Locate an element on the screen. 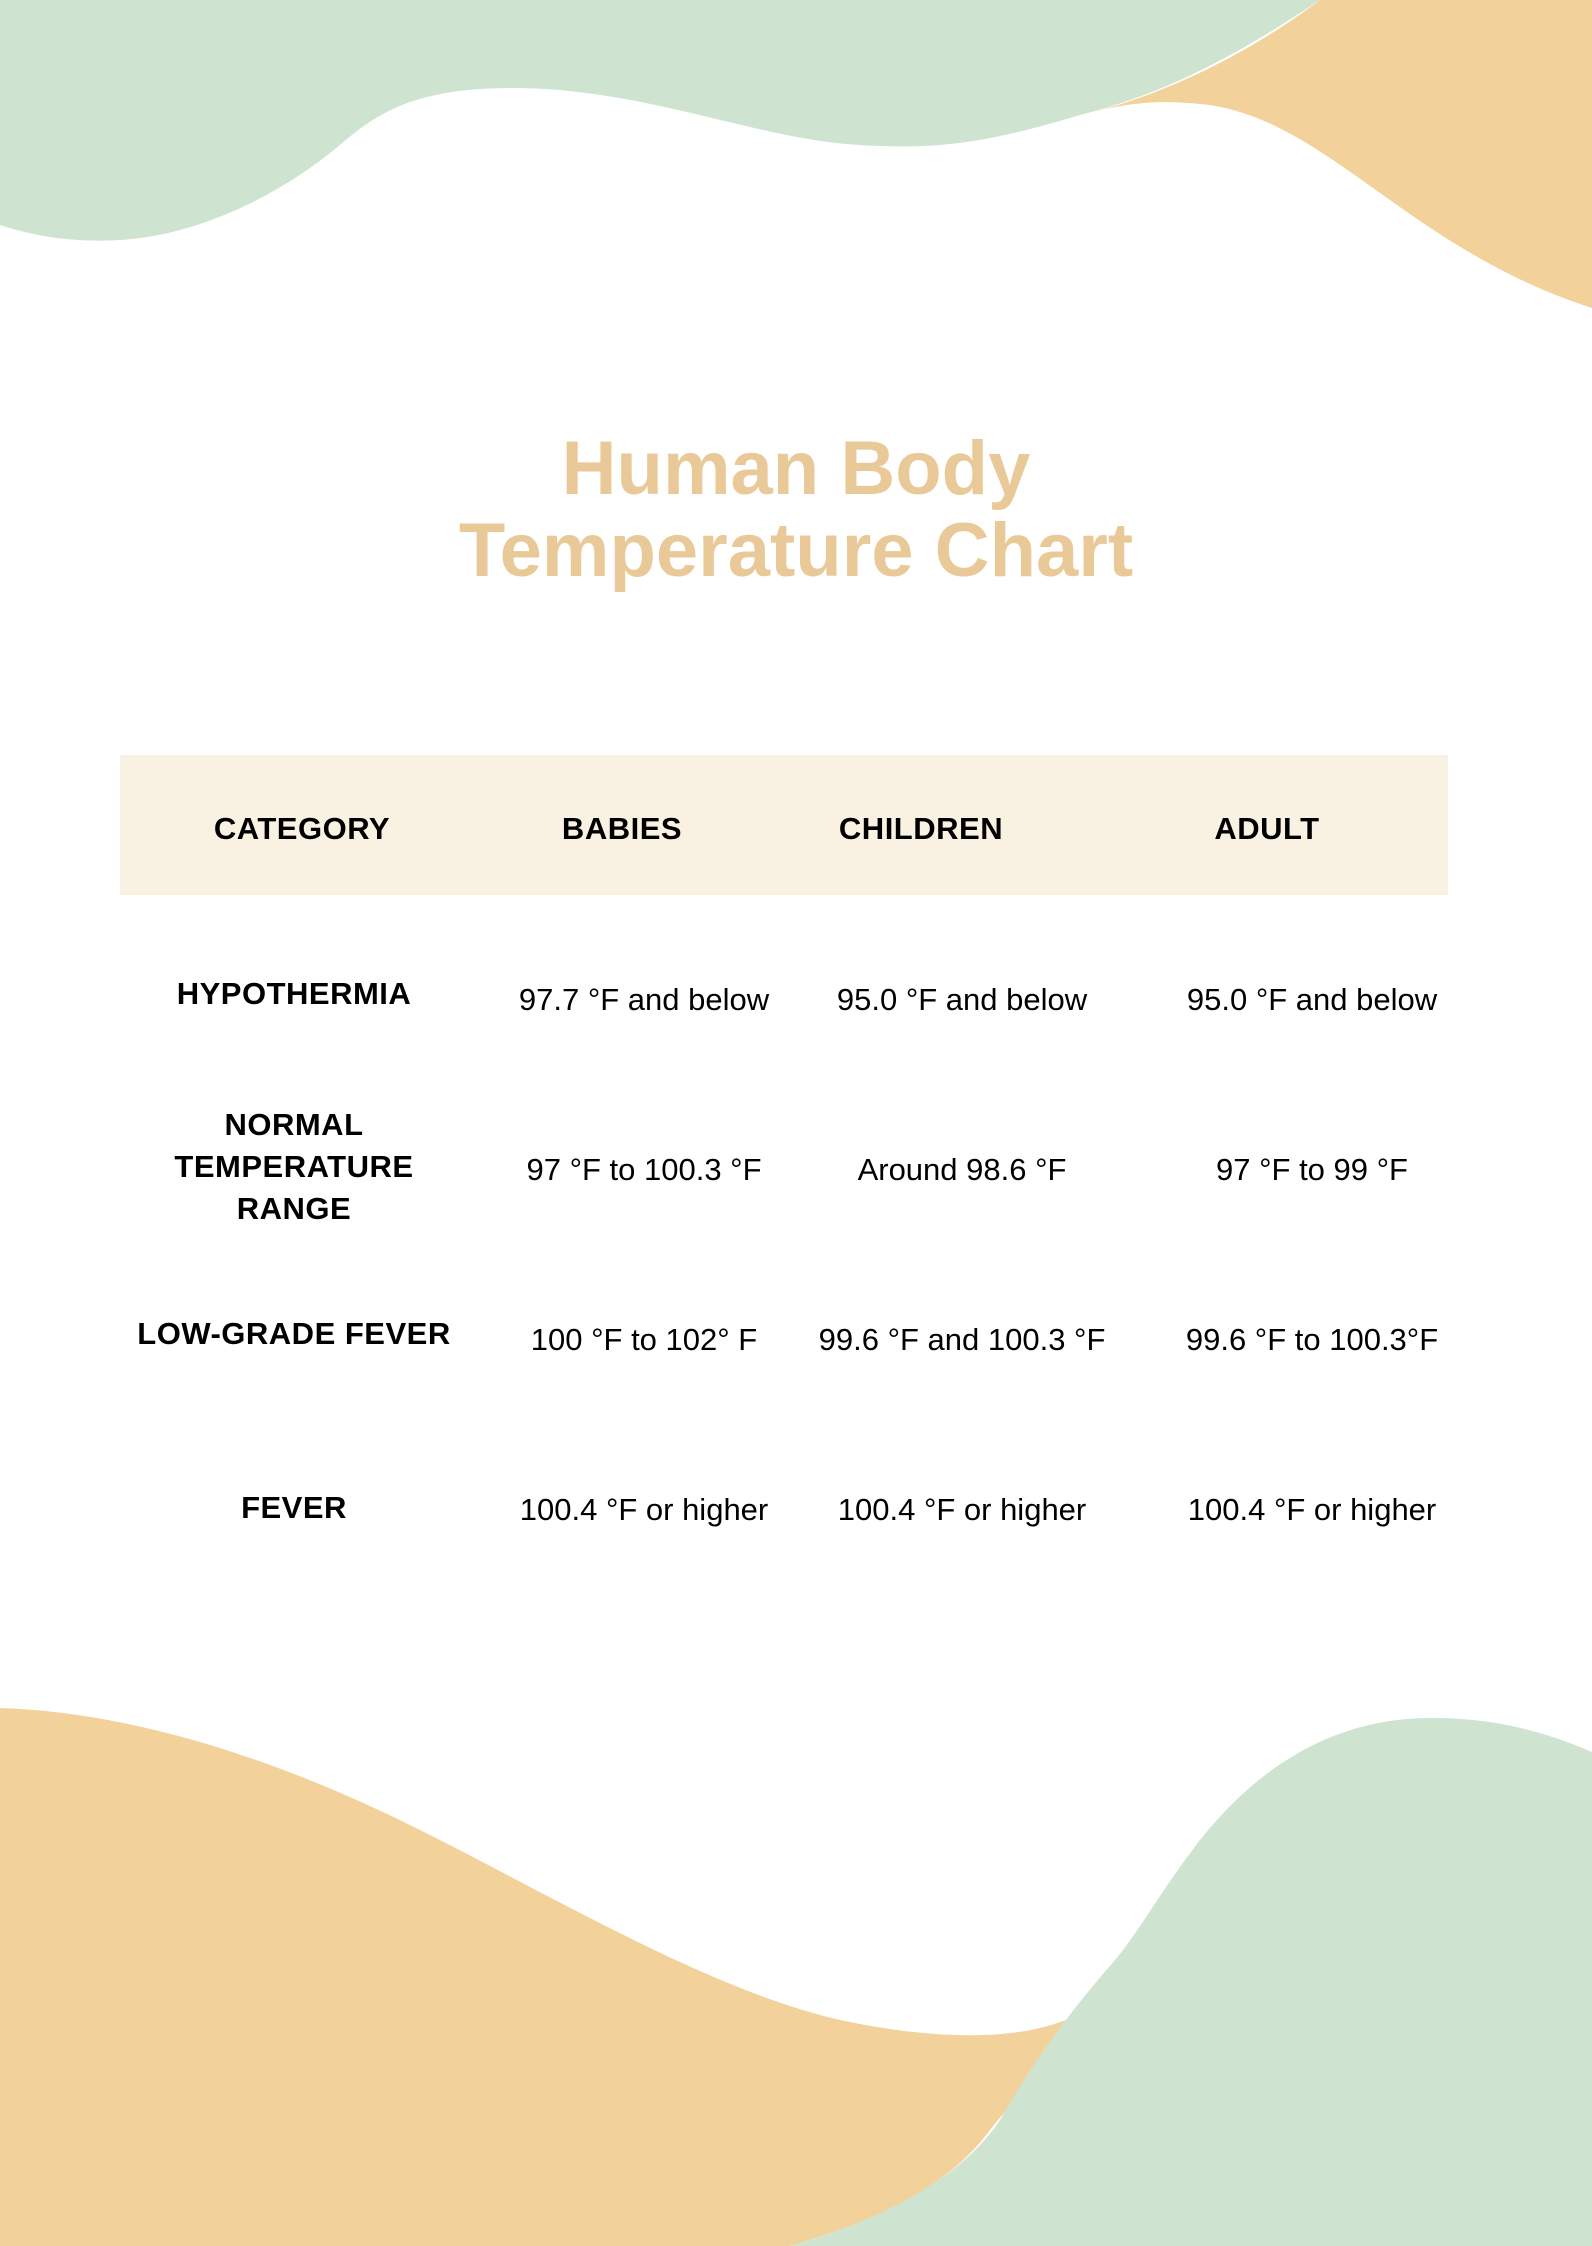  cell-adult: 97 °F to 99 °F is located at coordinates (1312, 1169).